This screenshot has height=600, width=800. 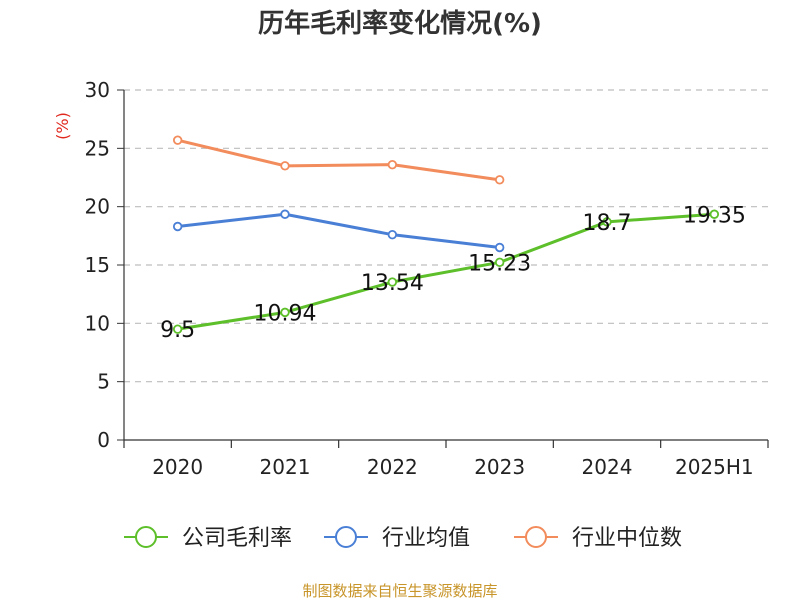 What do you see at coordinates (285, 467) in the screenshot?
I see `x-tick-label: 2021` at bounding box center [285, 467].